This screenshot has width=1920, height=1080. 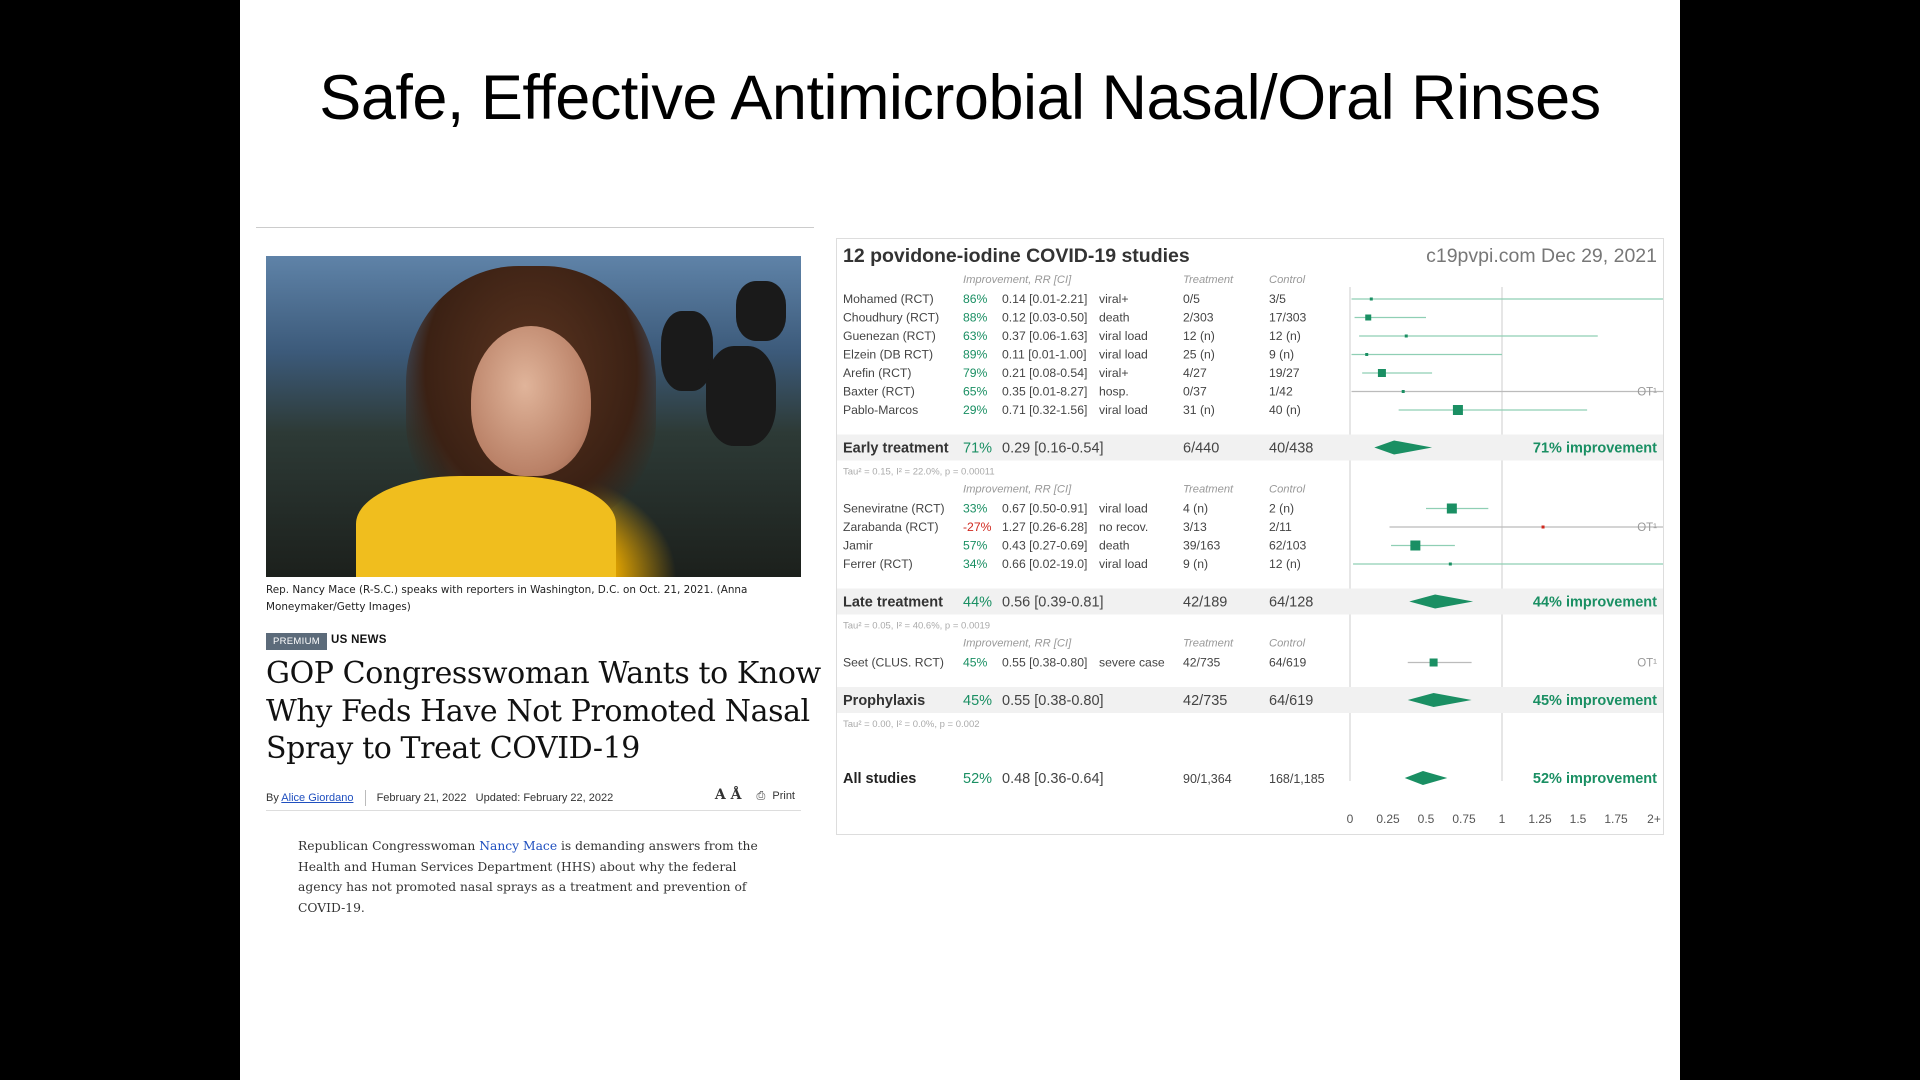 I want to click on summary-improvement: 44%, so click(x=977, y=603).